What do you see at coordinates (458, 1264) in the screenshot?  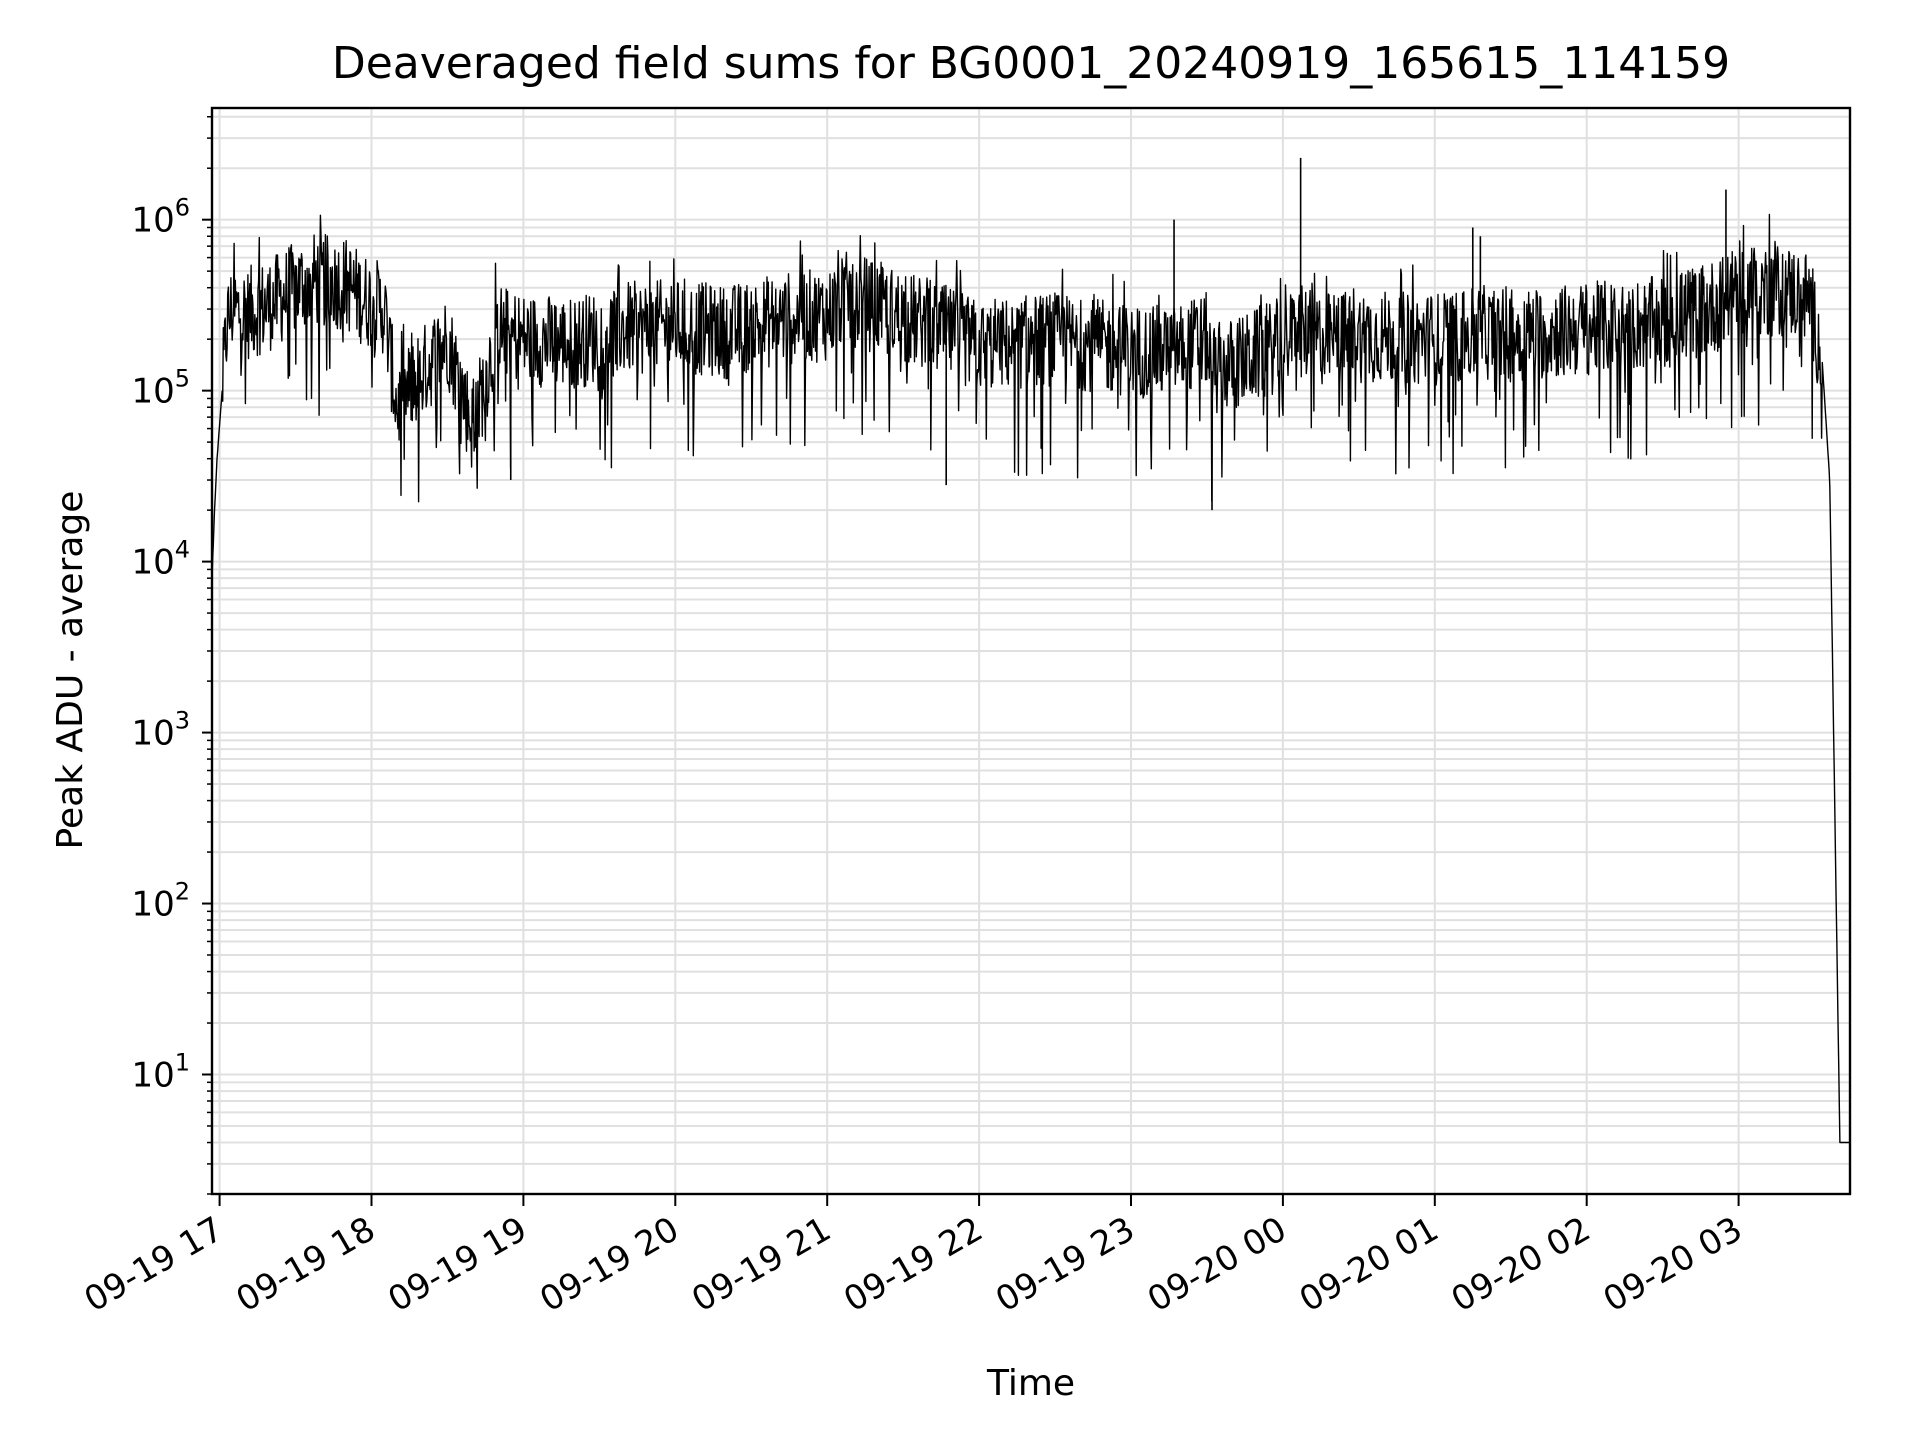 I see `x-tick-label: 09-19 19` at bounding box center [458, 1264].